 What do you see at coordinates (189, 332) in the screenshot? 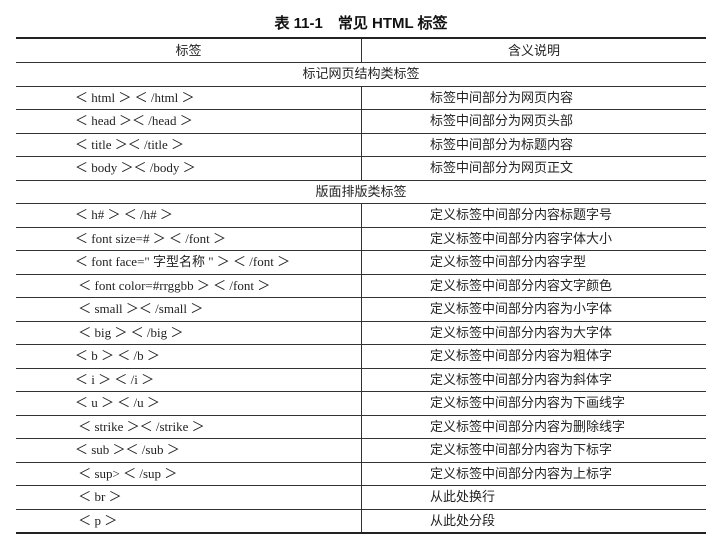
I see `tag-cell: ＜ big ＞ ＜ /big ＞` at bounding box center [189, 332].